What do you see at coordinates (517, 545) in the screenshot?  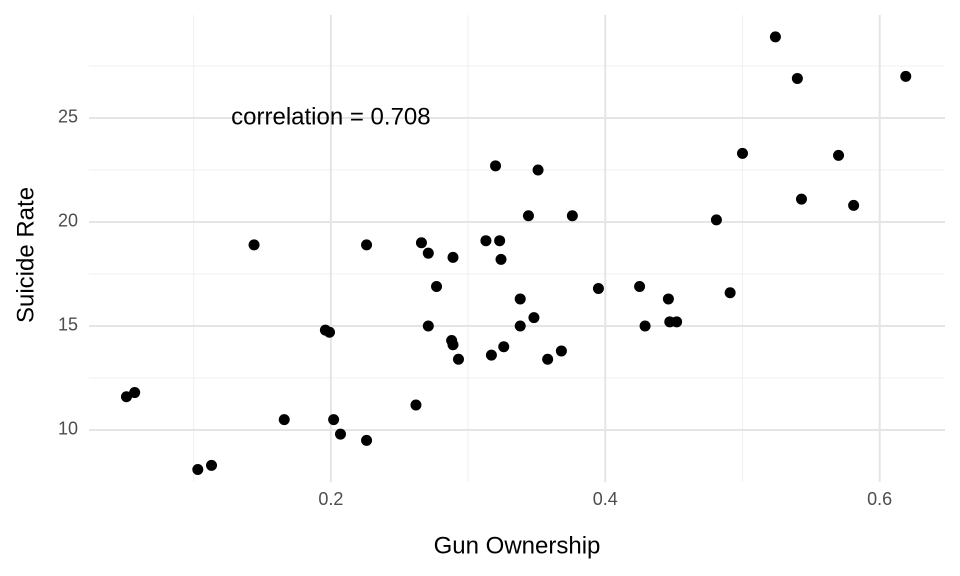 I see `x-axis-title: Gun Ownership` at bounding box center [517, 545].